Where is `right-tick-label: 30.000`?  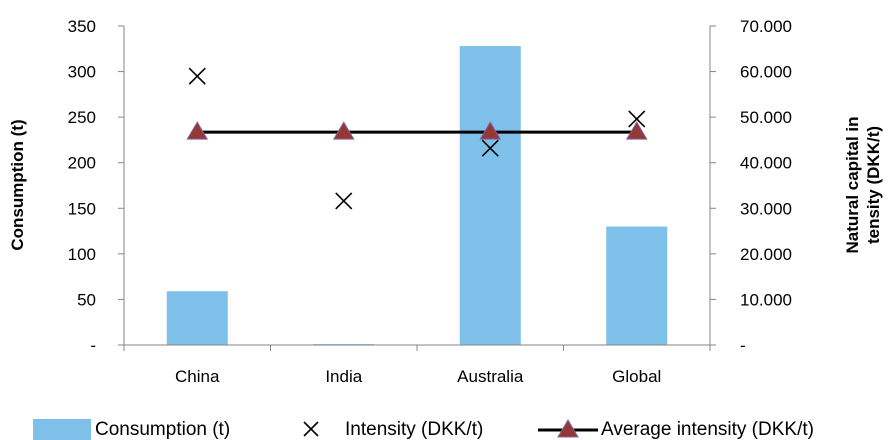
right-tick-label: 30.000 is located at coordinates (766, 208).